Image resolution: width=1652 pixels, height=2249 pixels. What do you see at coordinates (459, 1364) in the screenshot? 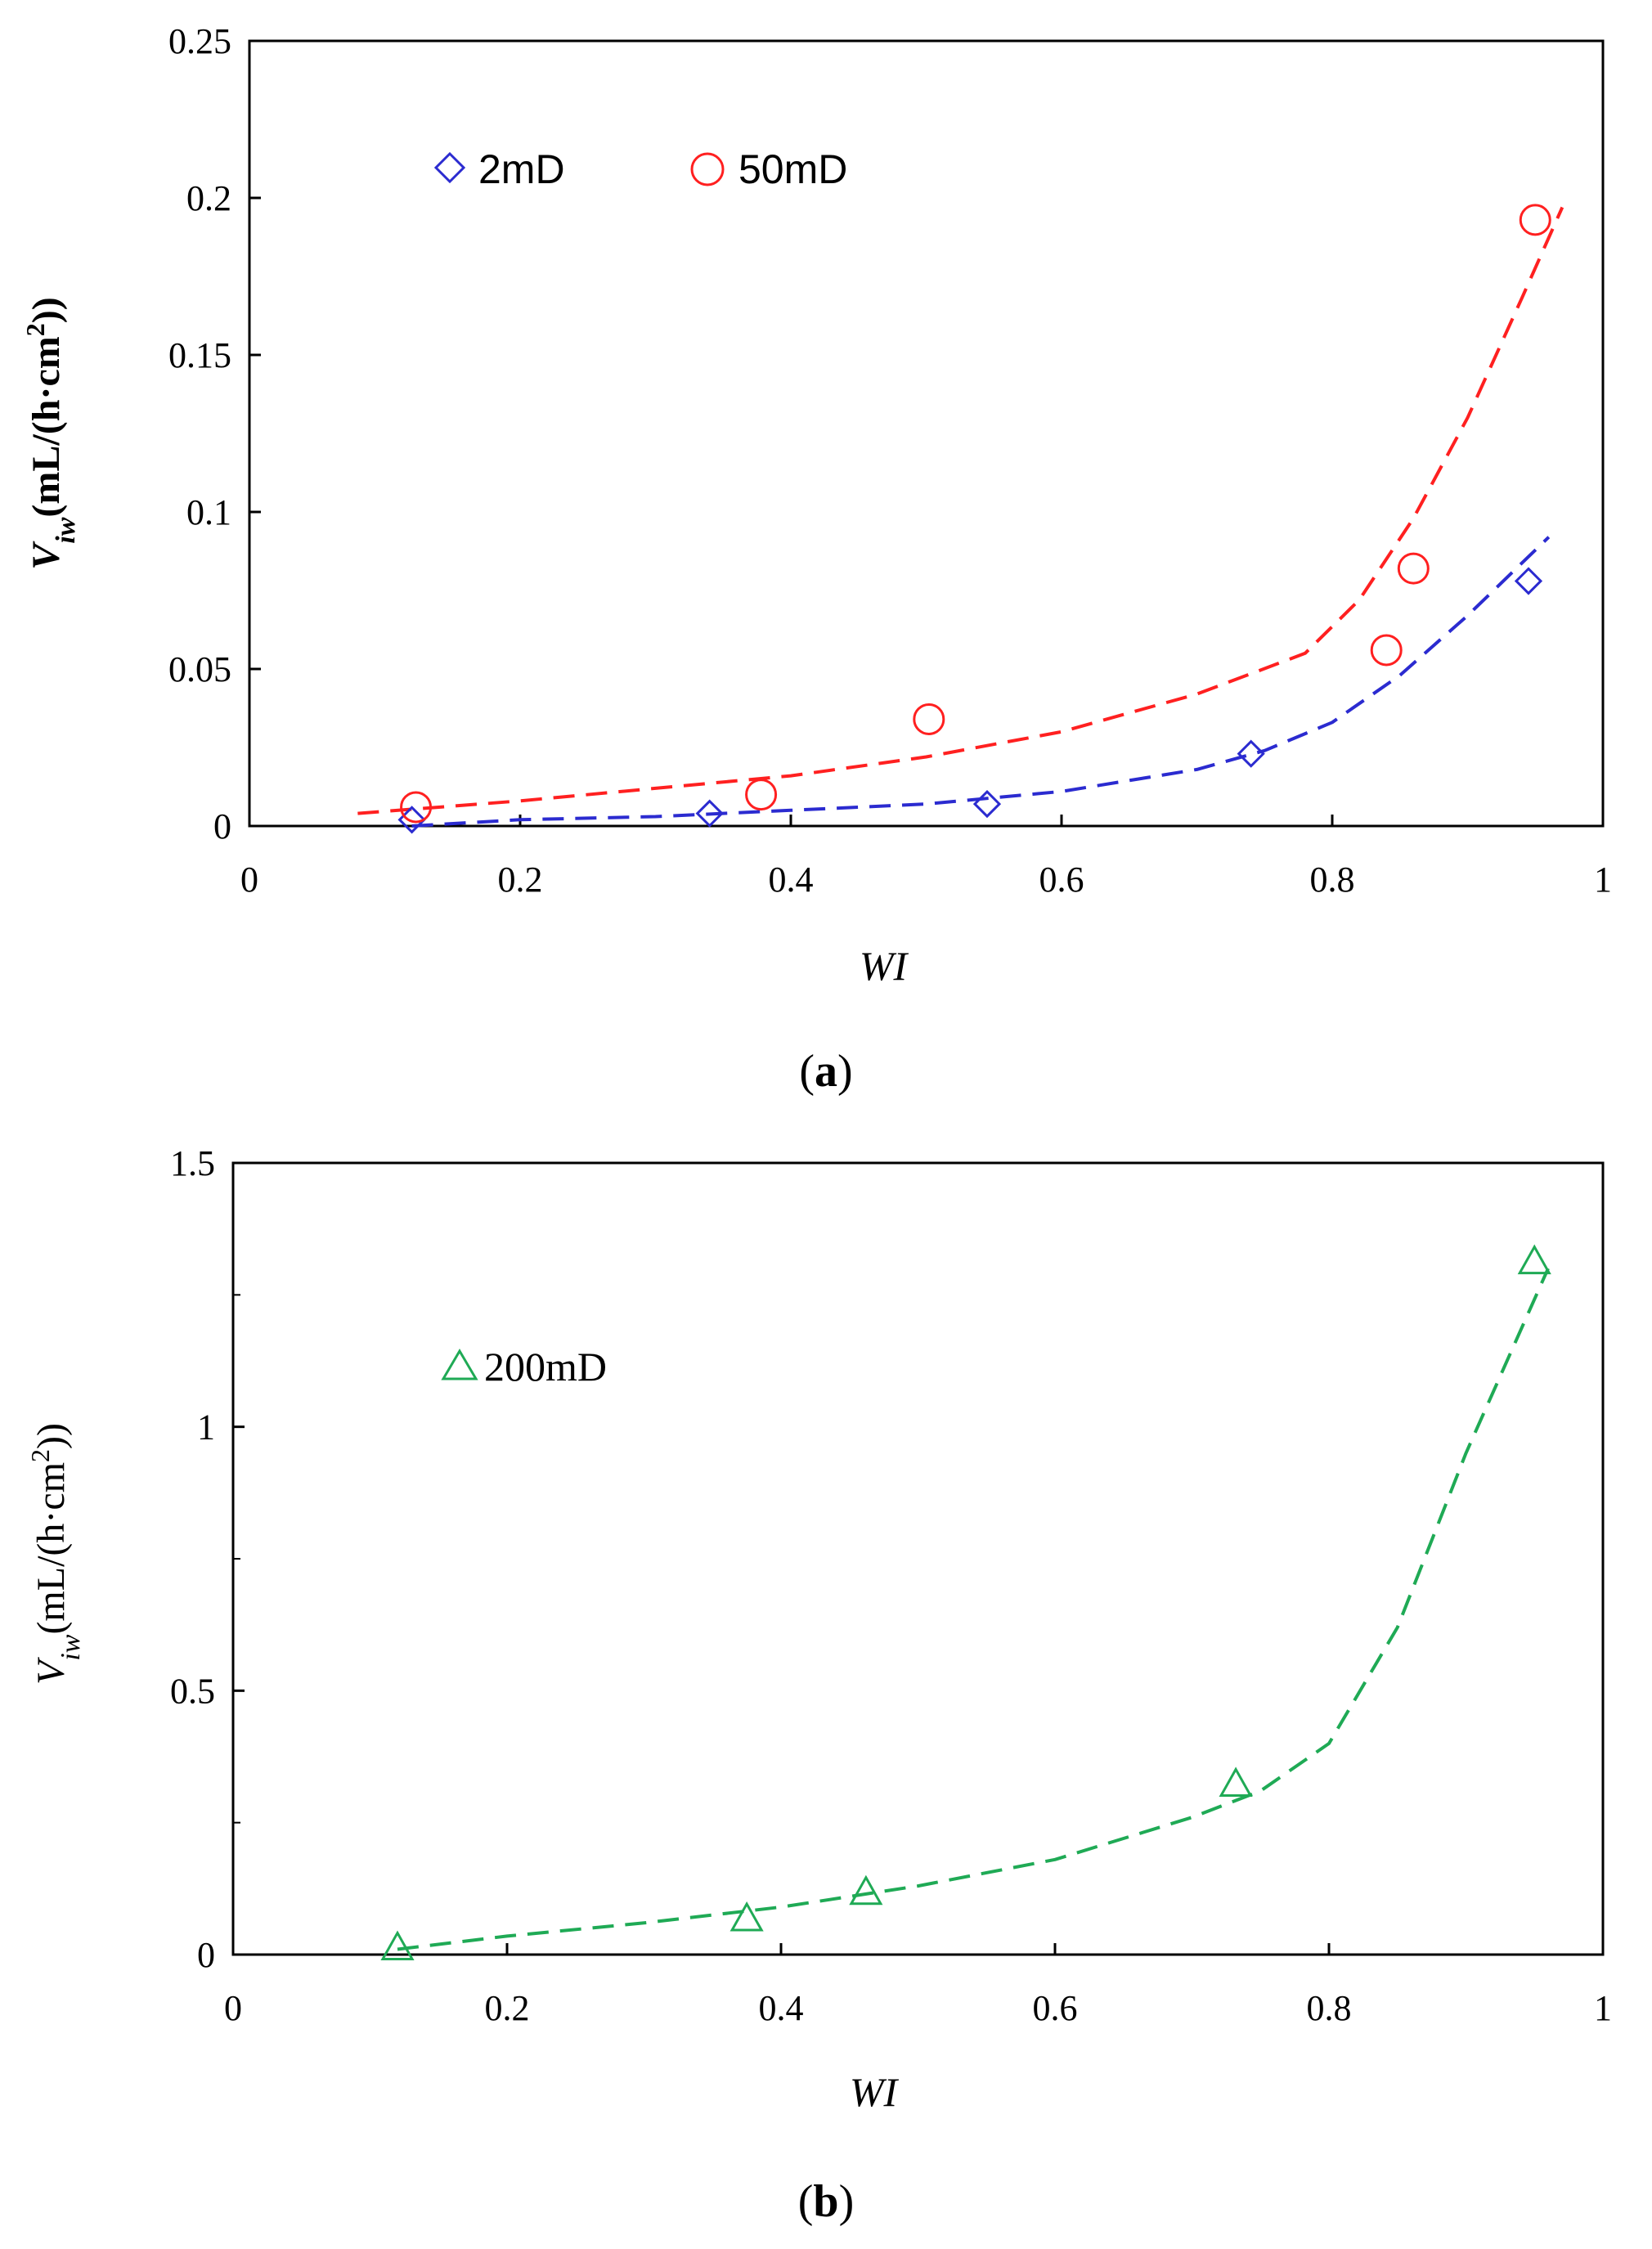
I see `legend-200md-marker` at bounding box center [459, 1364].